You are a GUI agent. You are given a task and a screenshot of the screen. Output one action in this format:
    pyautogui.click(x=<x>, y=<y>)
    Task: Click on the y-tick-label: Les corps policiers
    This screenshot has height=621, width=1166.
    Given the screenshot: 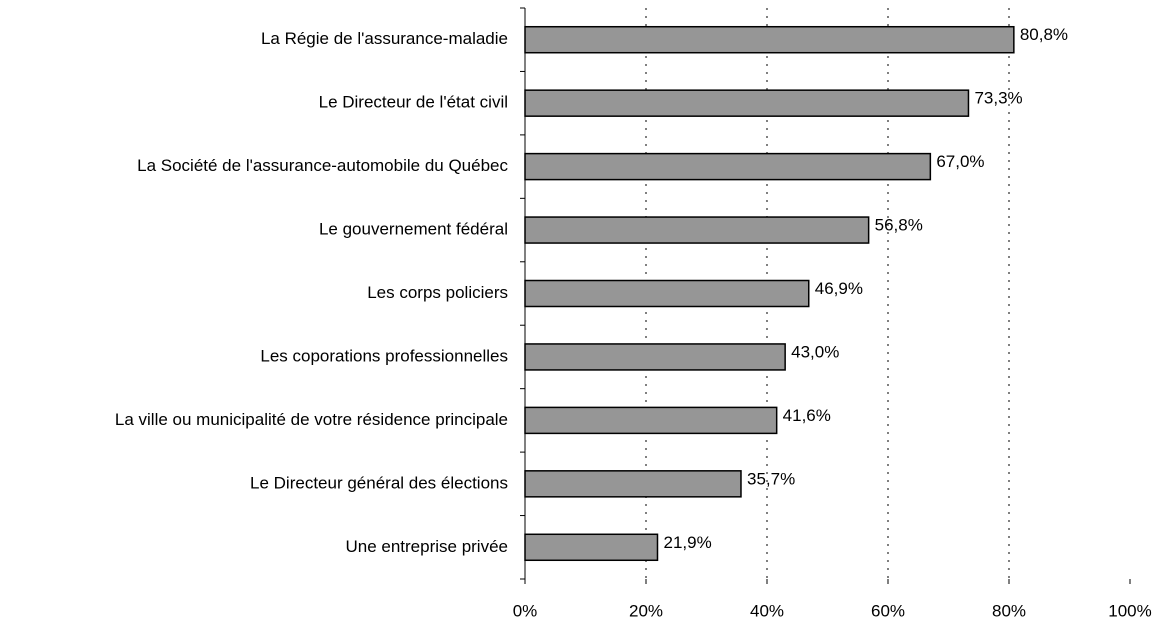 What is the action you would take?
    pyautogui.click(x=437, y=292)
    